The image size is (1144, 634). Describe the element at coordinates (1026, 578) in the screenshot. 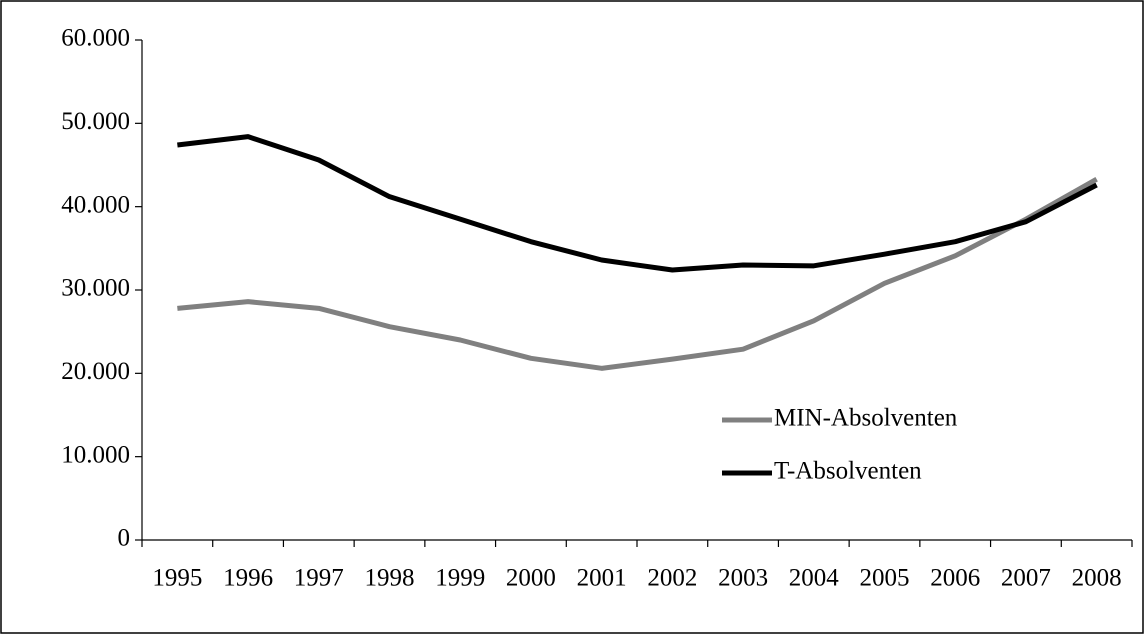

I see `x-tick-label: 2007` at that location.